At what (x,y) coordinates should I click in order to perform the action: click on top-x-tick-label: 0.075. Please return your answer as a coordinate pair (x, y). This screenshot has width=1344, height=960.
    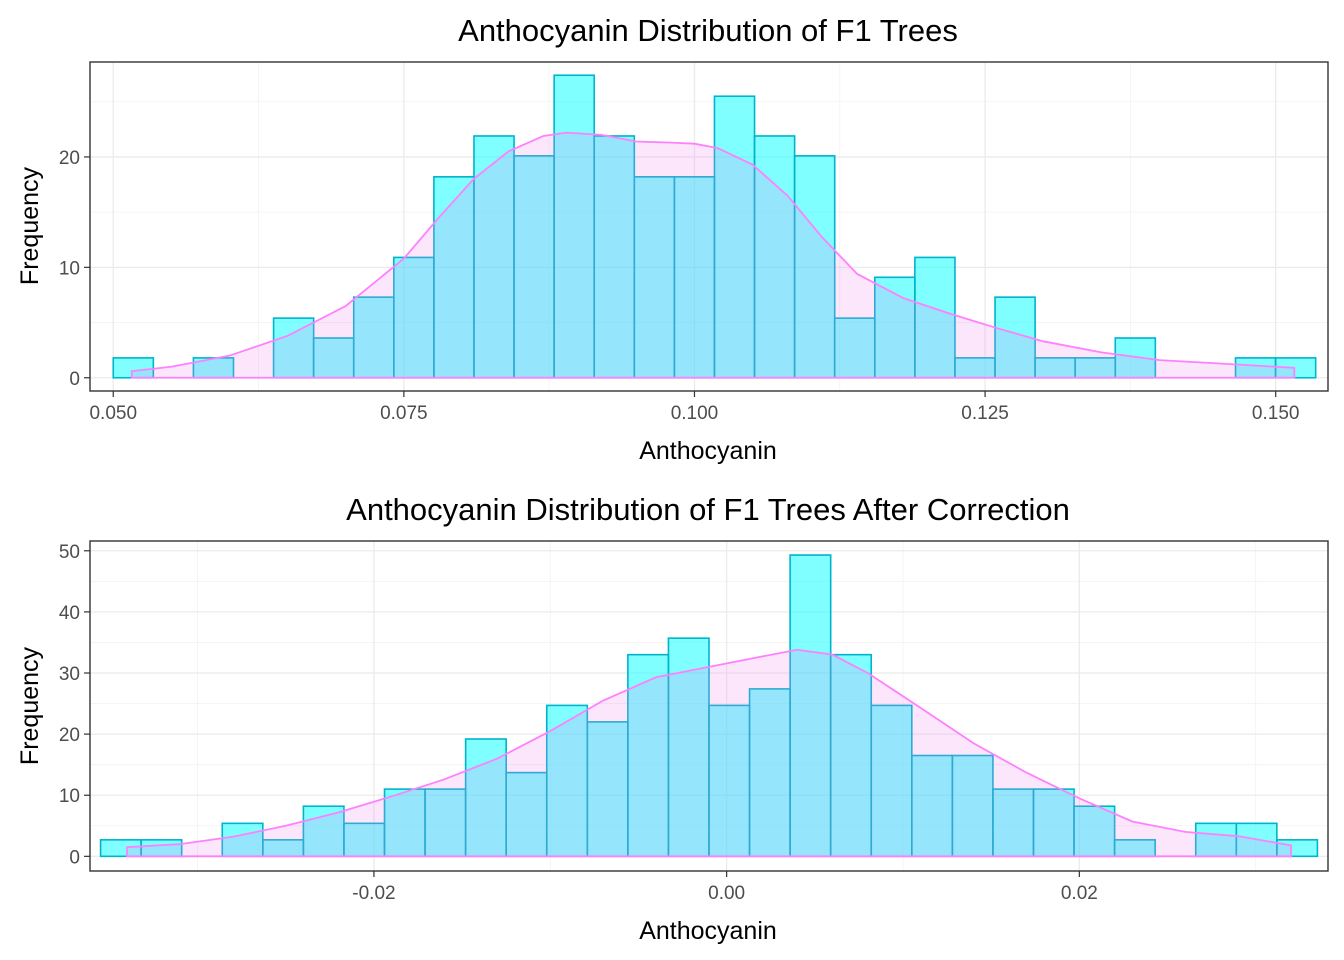
    Looking at the image, I should click on (404, 413).